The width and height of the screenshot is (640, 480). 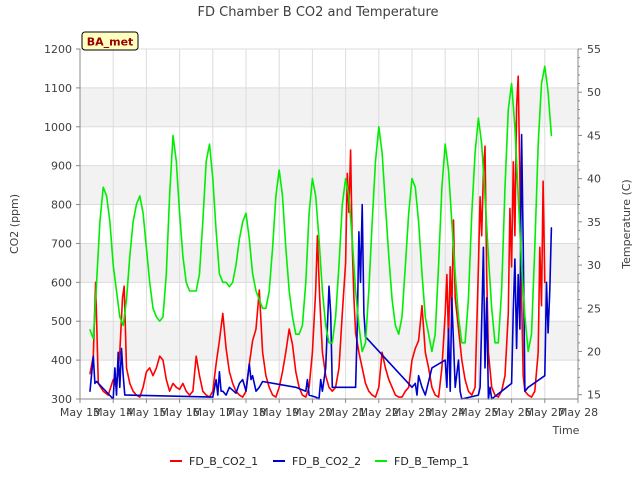 I want to click on y-tick-label: 1100, so click(x=58, y=88).